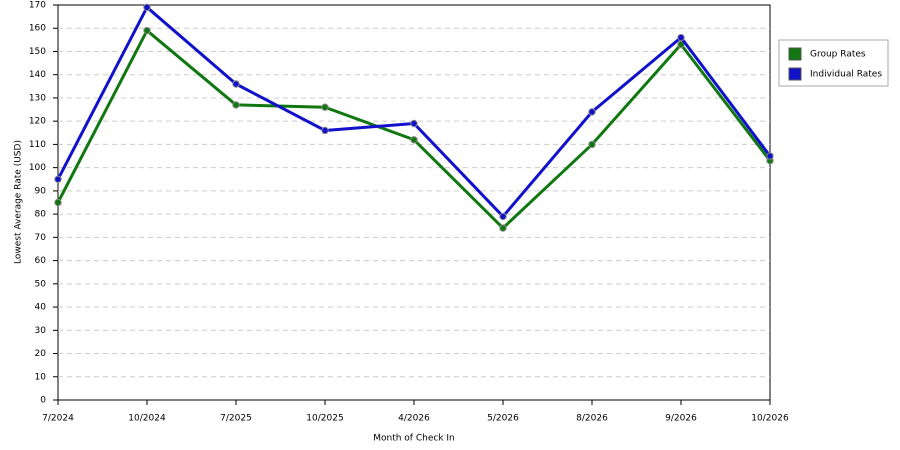 The width and height of the screenshot is (900, 450). Describe the element at coordinates (770, 419) in the screenshot. I see `x-tick-label: 10/2026` at that location.